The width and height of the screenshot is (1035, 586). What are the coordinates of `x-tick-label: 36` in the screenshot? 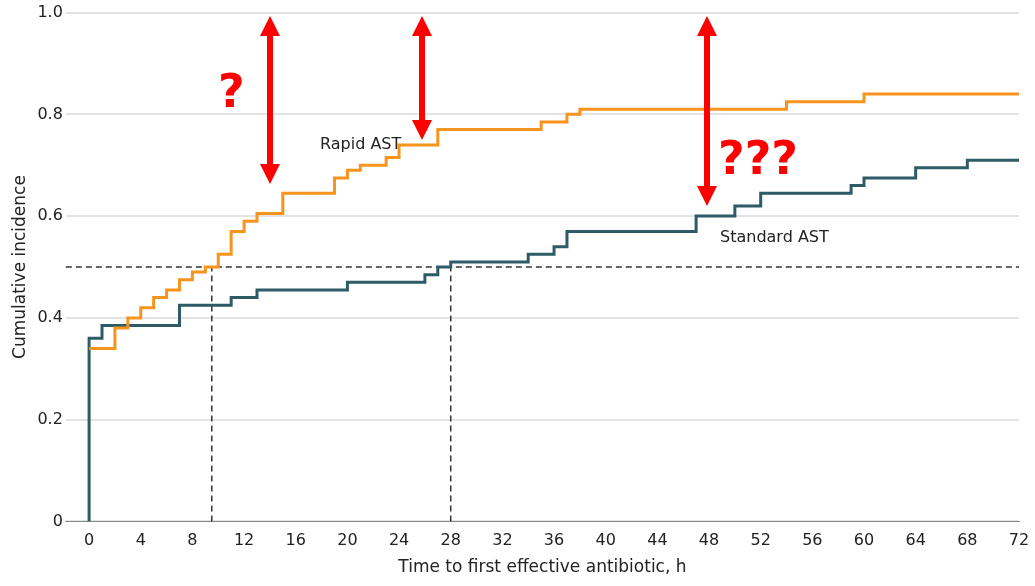 It's located at (554, 540).